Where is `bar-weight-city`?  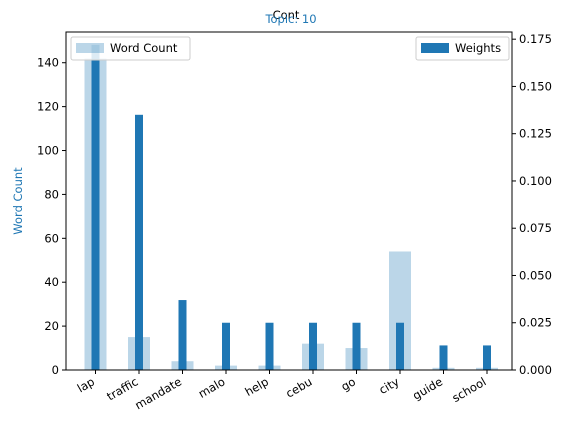 bar-weight-city is located at coordinates (400, 346).